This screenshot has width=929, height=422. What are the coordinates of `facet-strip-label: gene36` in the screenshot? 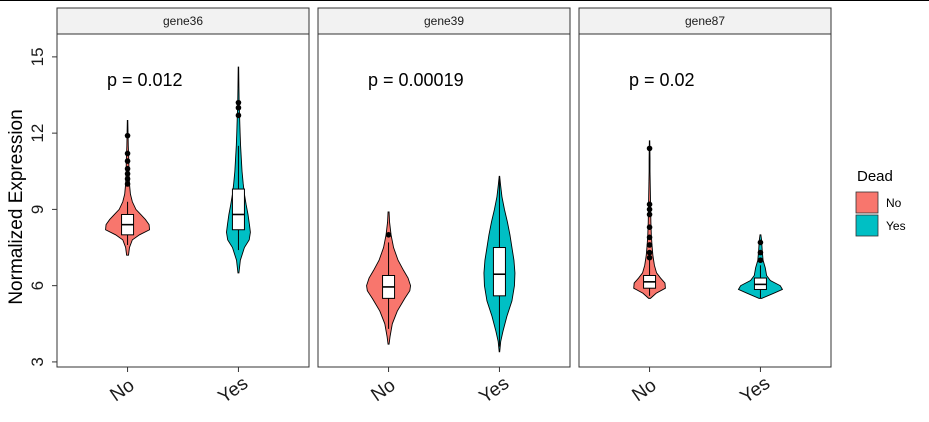 It's located at (183, 21).